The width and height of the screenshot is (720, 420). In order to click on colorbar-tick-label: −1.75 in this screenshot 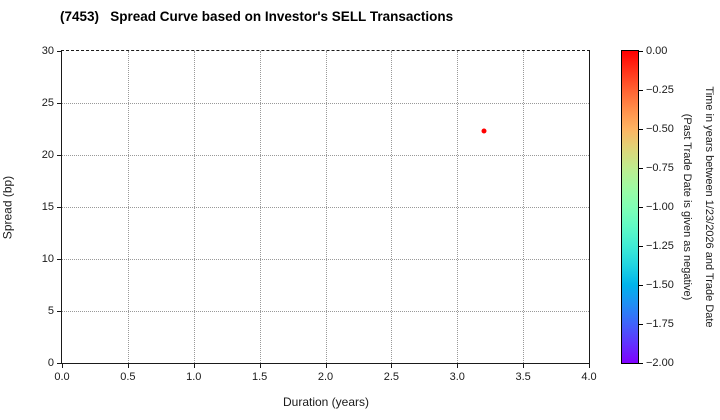, I will do `click(660, 324)`.